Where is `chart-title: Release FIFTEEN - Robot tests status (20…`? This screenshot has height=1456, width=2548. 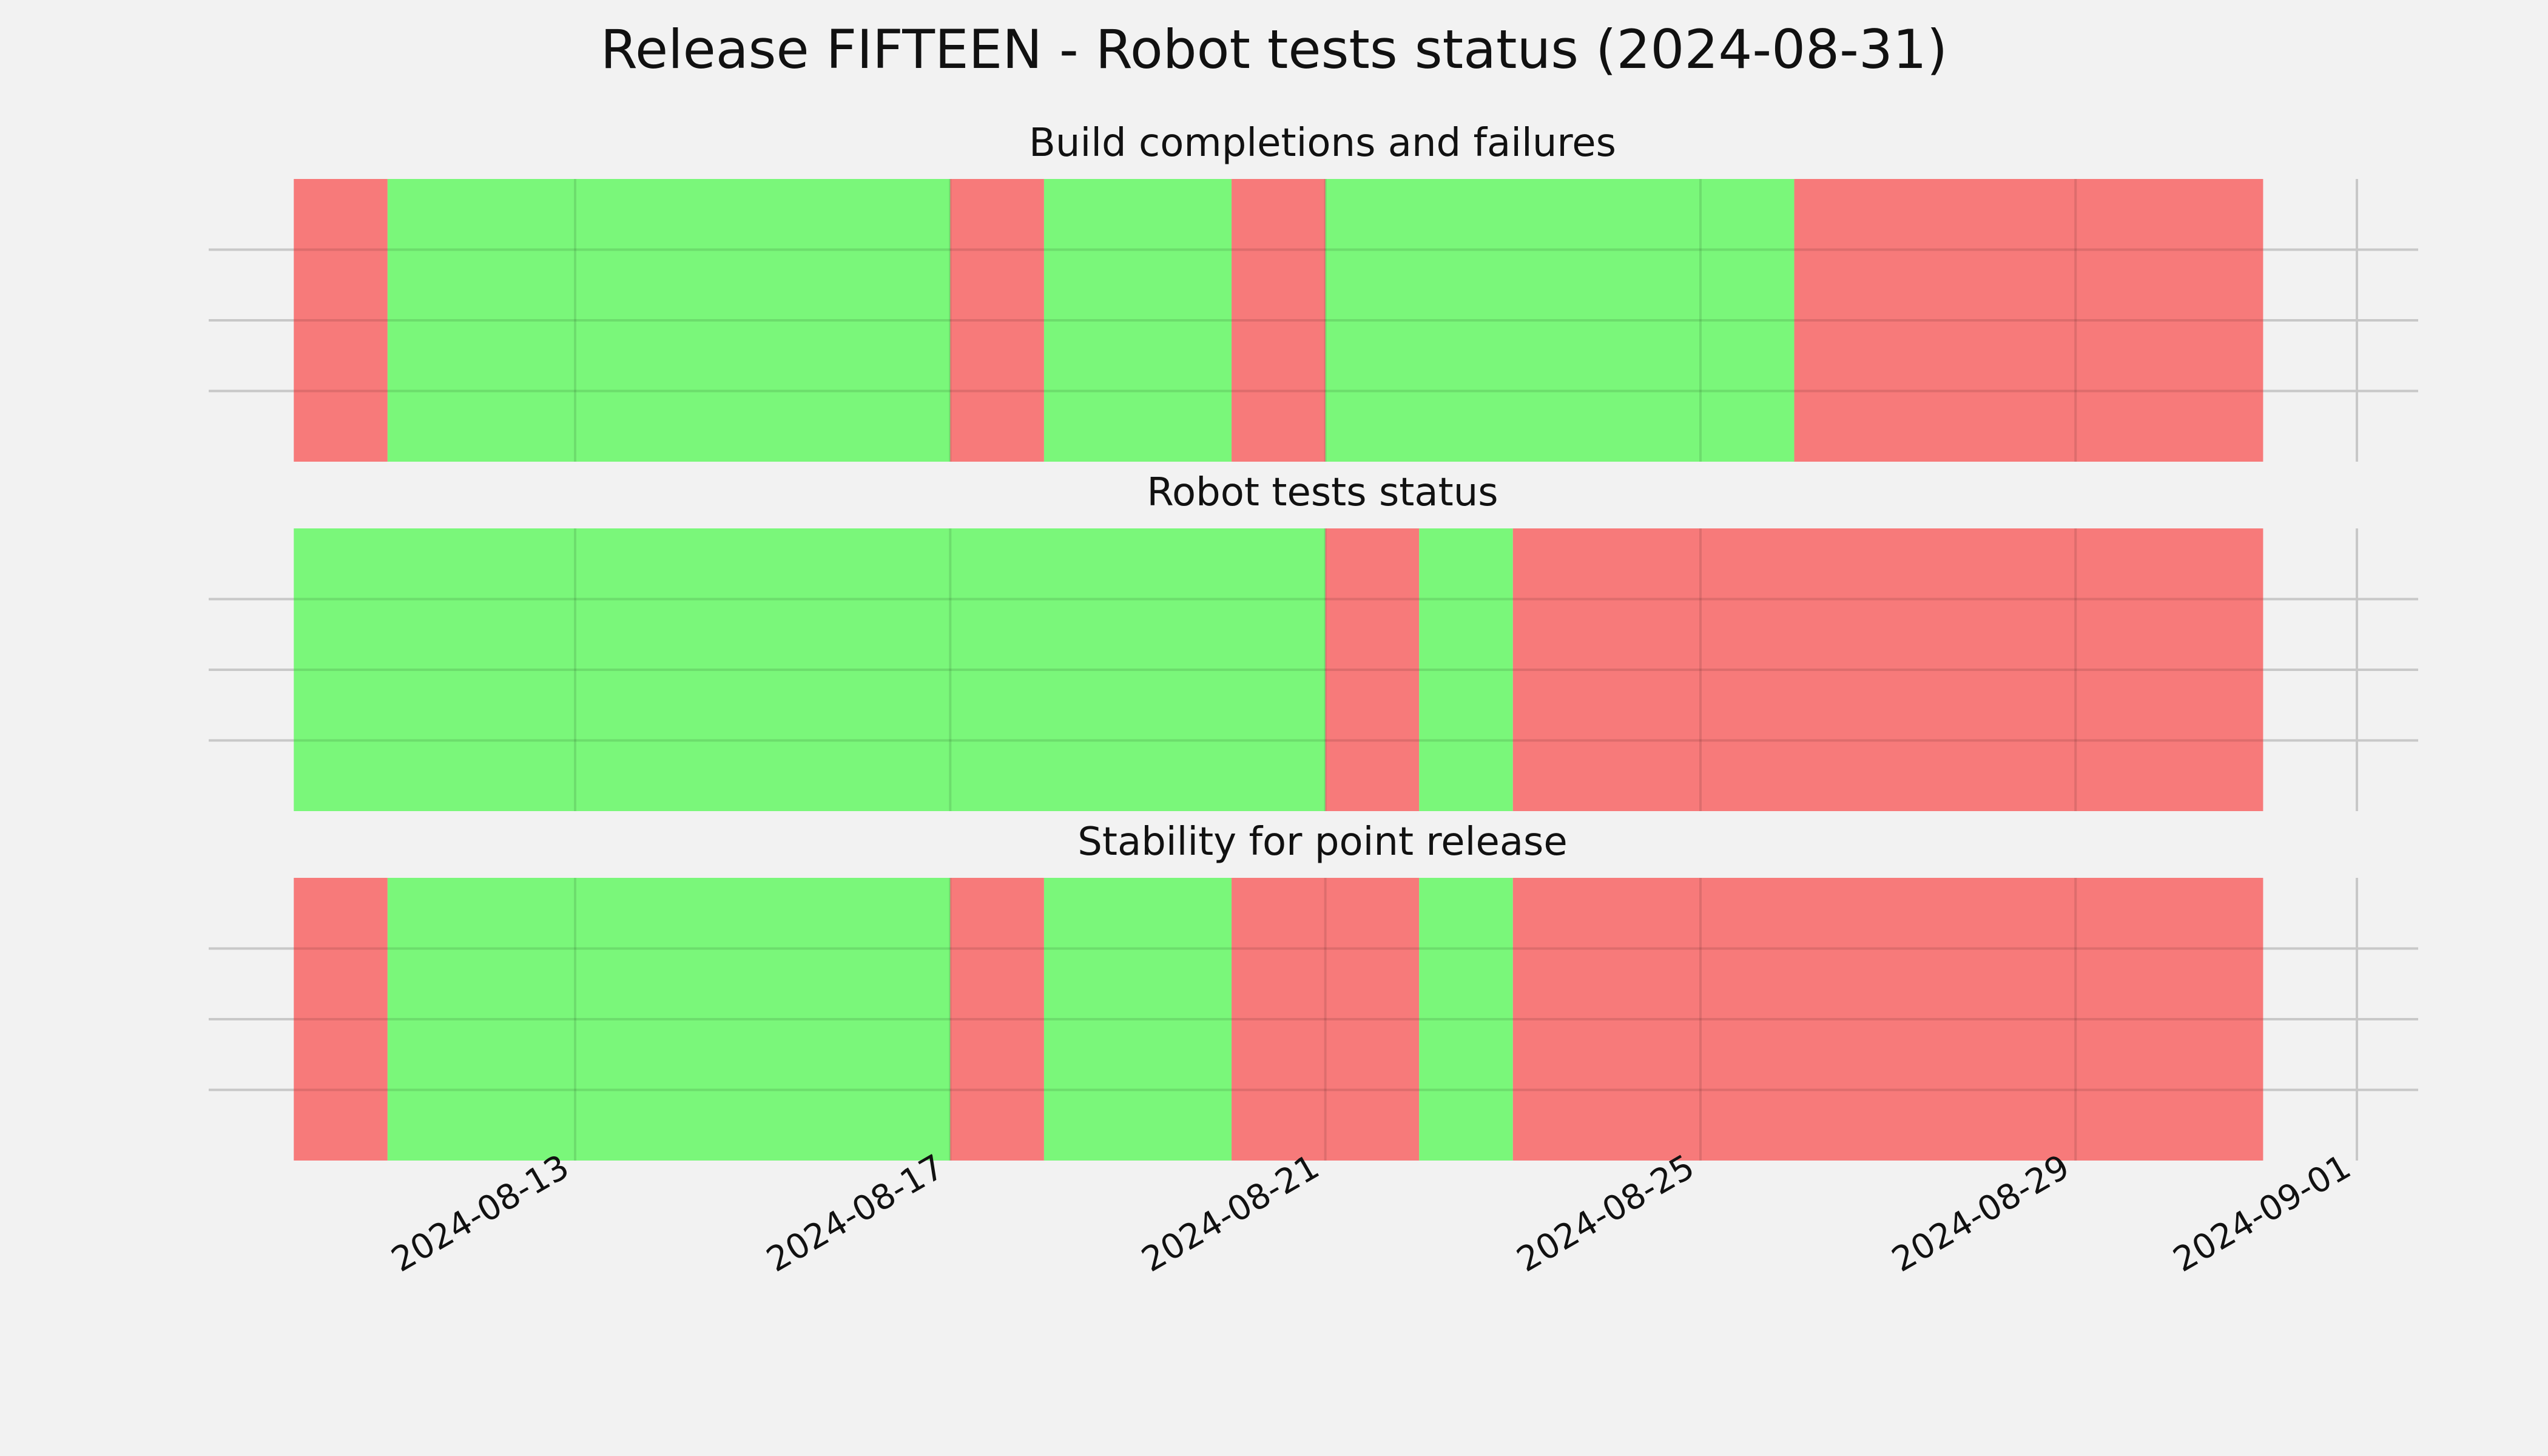 chart-title: Release FIFTEEN - Robot tests status (20… is located at coordinates (1274, 49).